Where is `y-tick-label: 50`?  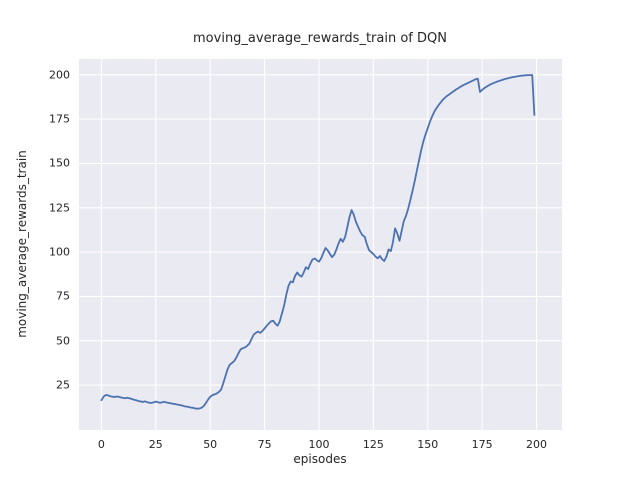 y-tick-label: 50 is located at coordinates (63, 341).